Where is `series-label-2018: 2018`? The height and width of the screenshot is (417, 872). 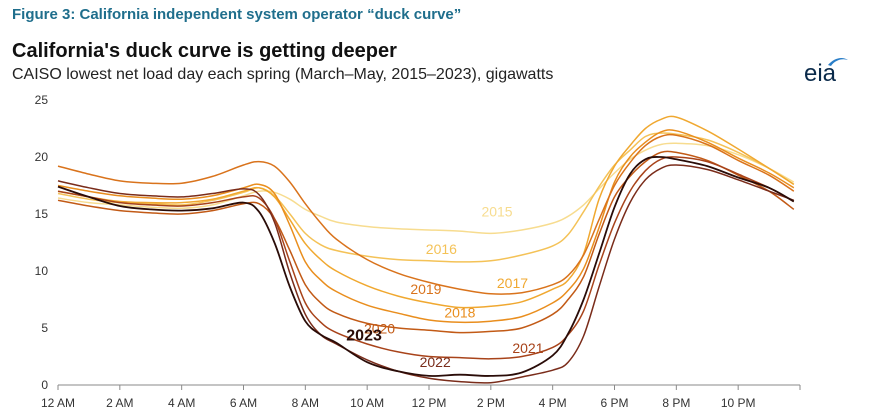
series-label-2018: 2018 is located at coordinates (459, 313).